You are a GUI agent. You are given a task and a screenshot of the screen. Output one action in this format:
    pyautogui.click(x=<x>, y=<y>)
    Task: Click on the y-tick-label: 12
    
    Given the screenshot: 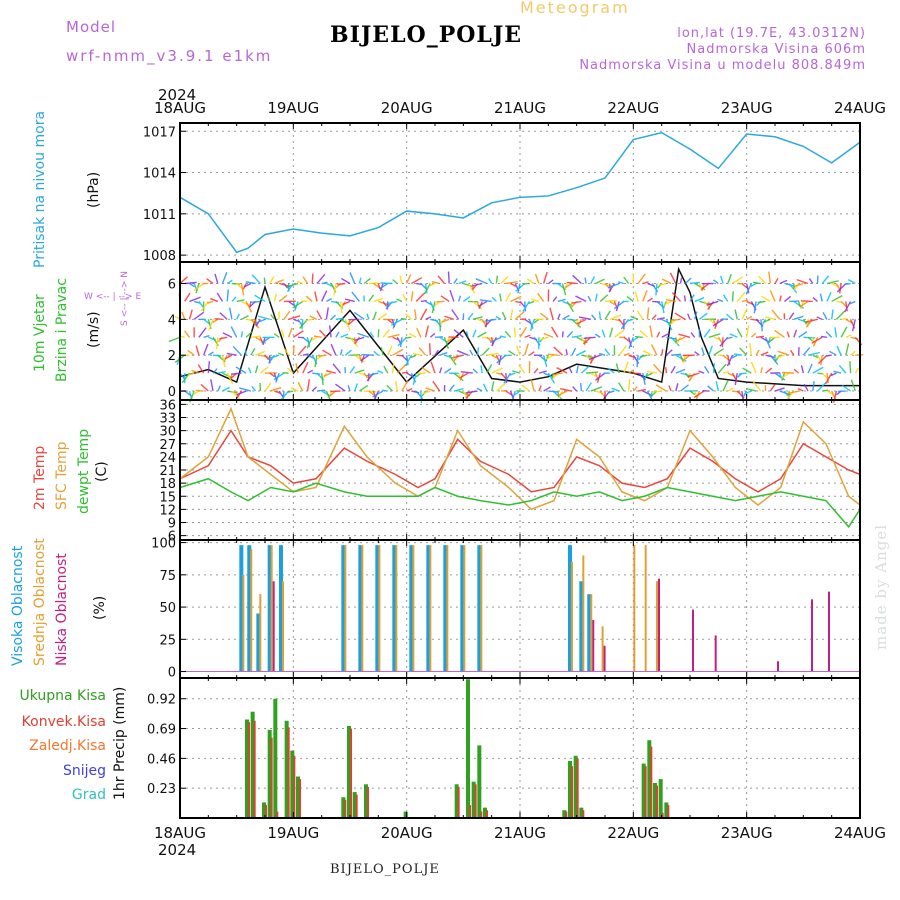 What is the action you would take?
    pyautogui.click(x=167, y=510)
    